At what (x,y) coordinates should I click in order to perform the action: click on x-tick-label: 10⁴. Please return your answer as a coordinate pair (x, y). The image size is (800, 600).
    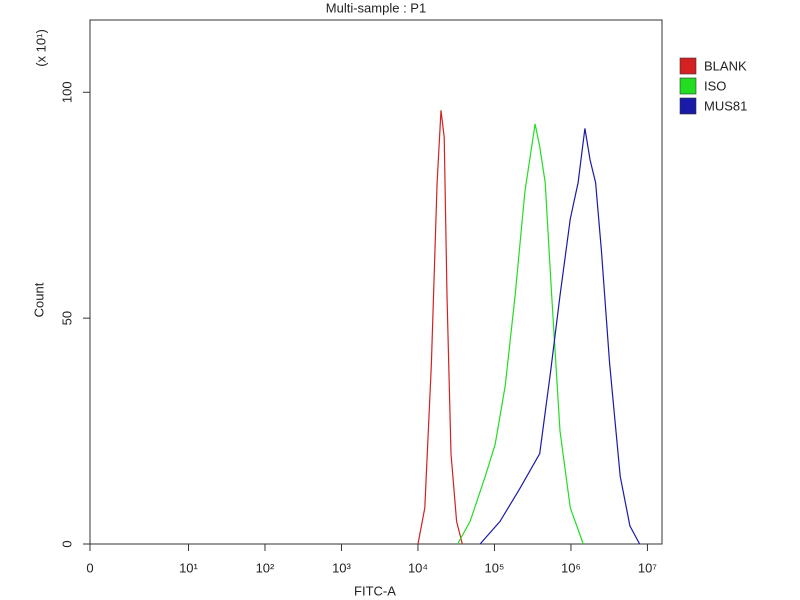
    Looking at the image, I should click on (418, 567).